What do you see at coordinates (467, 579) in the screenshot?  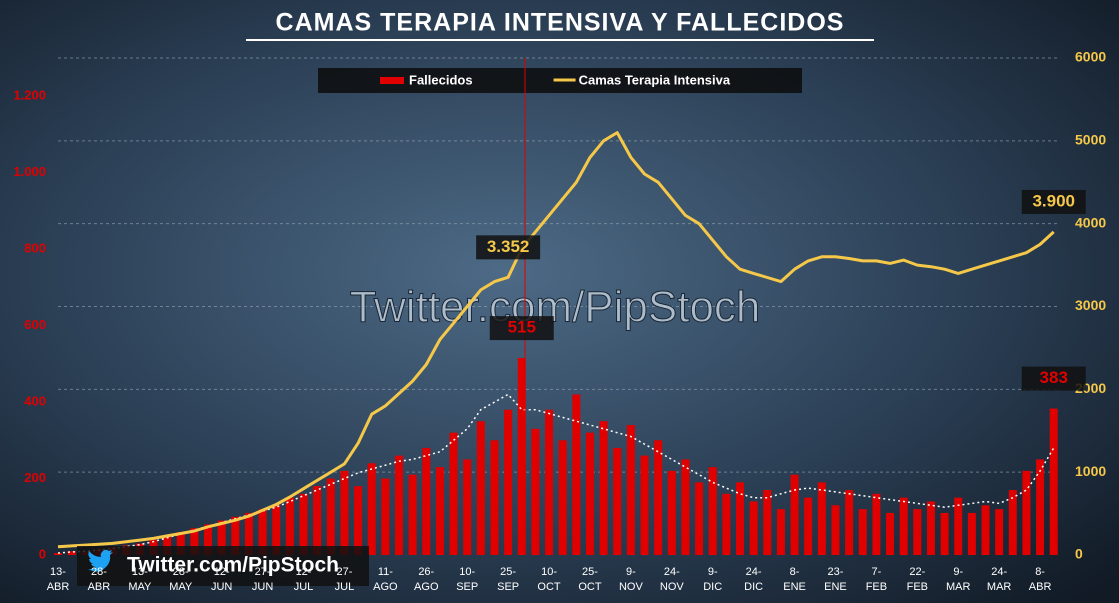 I see `x-tick-label: 10-SEP` at bounding box center [467, 579].